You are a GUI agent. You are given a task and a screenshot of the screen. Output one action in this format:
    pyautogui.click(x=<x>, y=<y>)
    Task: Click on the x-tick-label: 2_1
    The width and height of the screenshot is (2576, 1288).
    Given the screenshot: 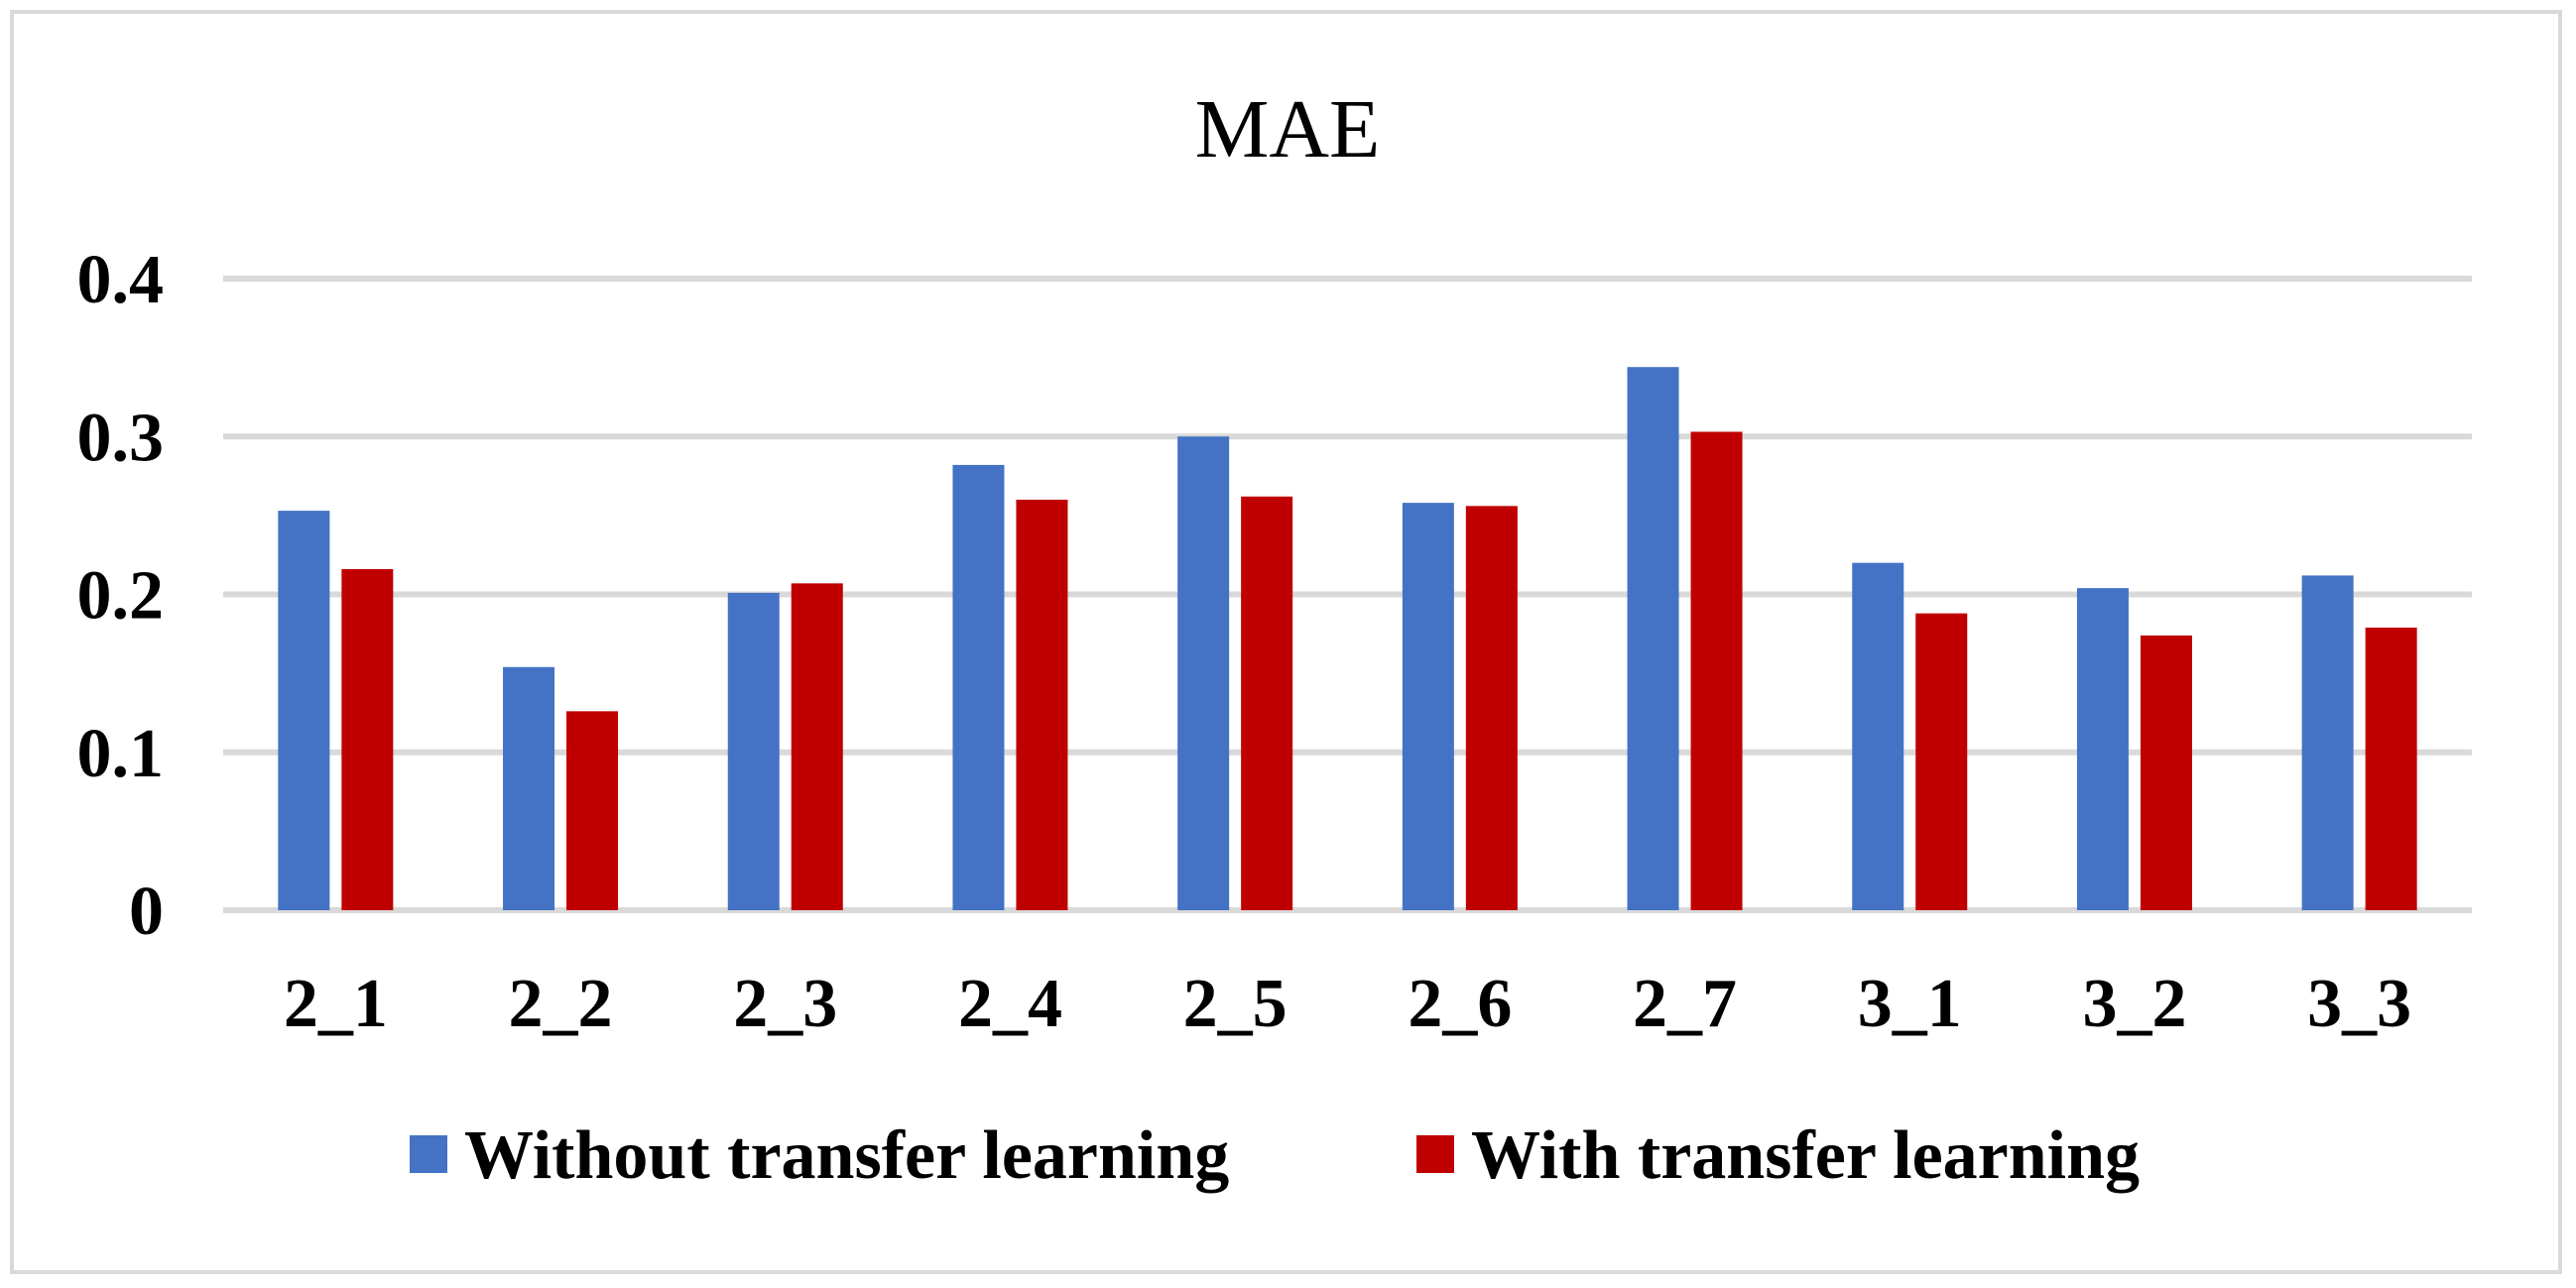 What is the action you would take?
    pyautogui.click(x=336, y=1004)
    